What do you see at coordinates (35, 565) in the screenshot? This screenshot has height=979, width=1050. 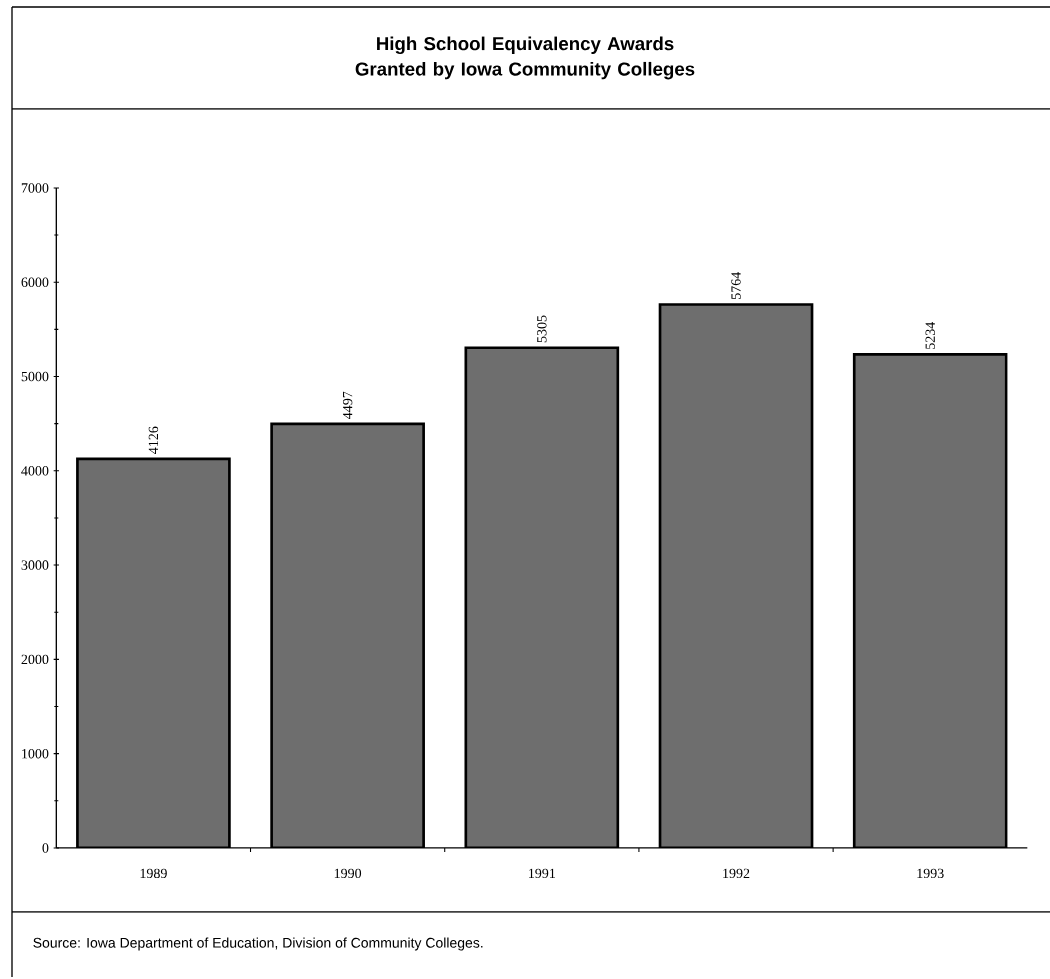 I see `y-tick-label: 3000` at bounding box center [35, 565].